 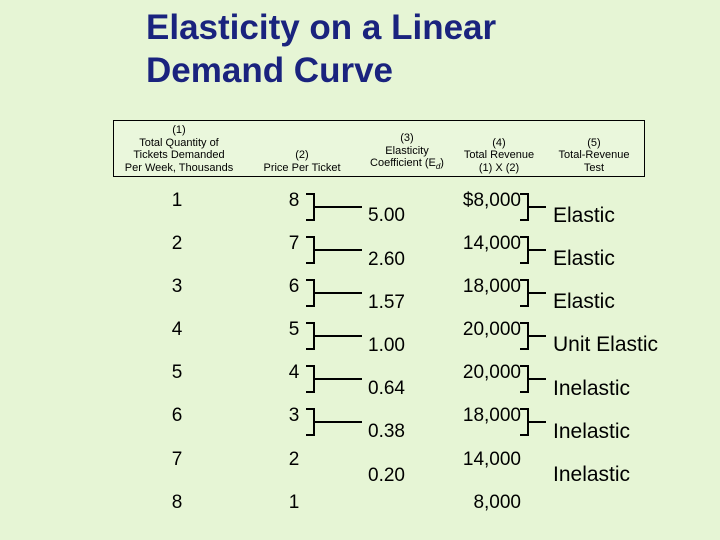 What do you see at coordinates (294, 200) in the screenshot?
I see `price-cell: 8` at bounding box center [294, 200].